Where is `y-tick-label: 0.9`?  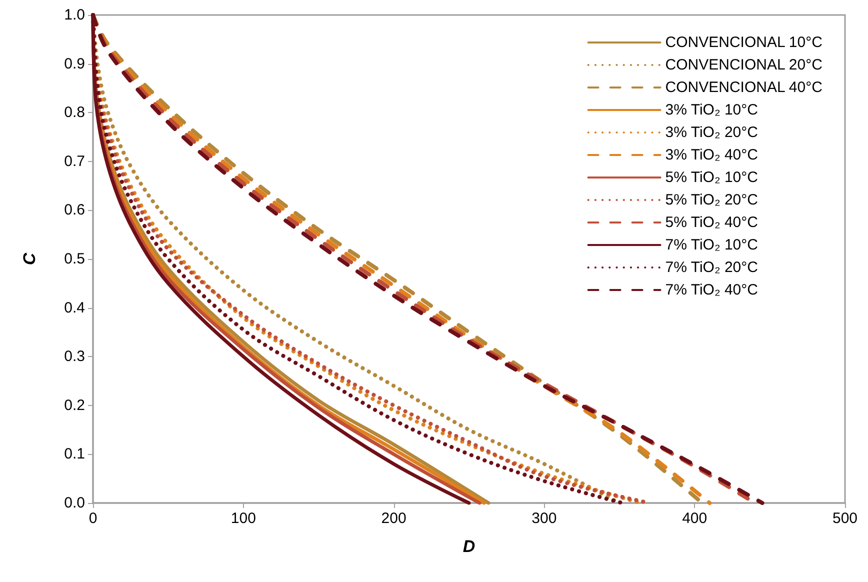 y-tick-label: 0.9 is located at coordinates (74, 63).